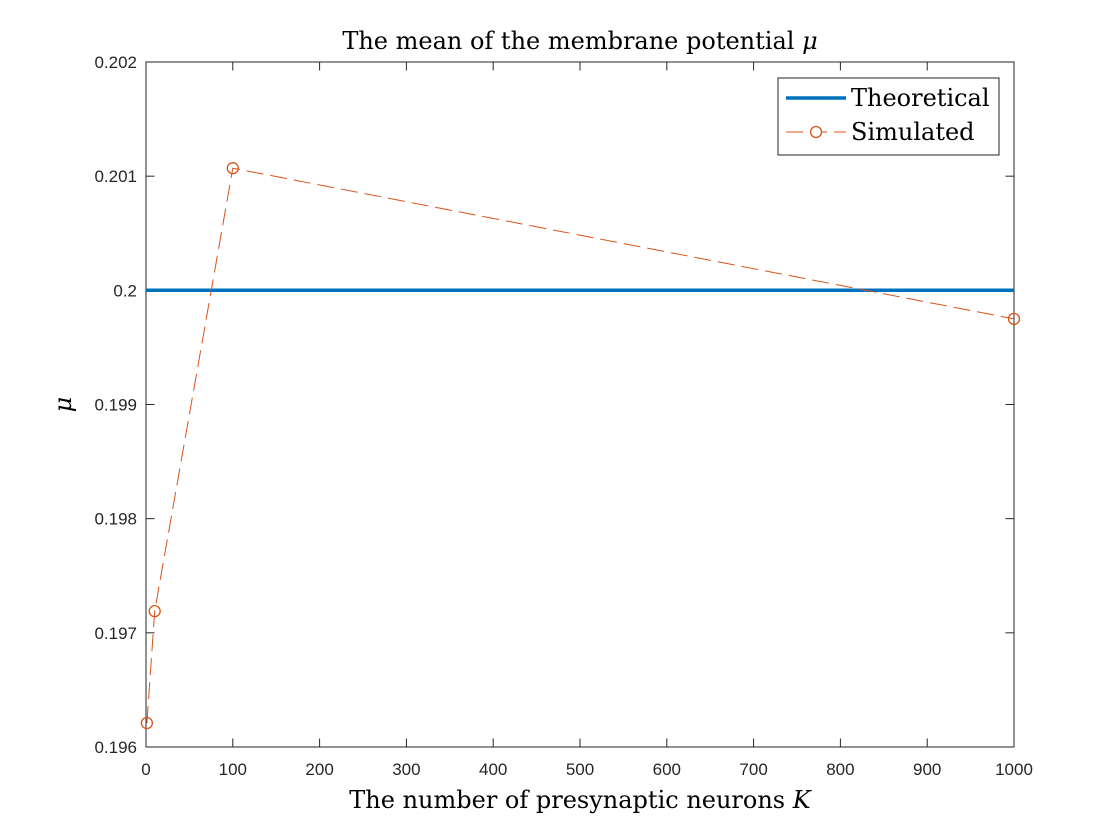 This screenshot has height=840, width=1120. What do you see at coordinates (115, 176) in the screenshot?
I see `y-tick-label: 0.201` at bounding box center [115, 176].